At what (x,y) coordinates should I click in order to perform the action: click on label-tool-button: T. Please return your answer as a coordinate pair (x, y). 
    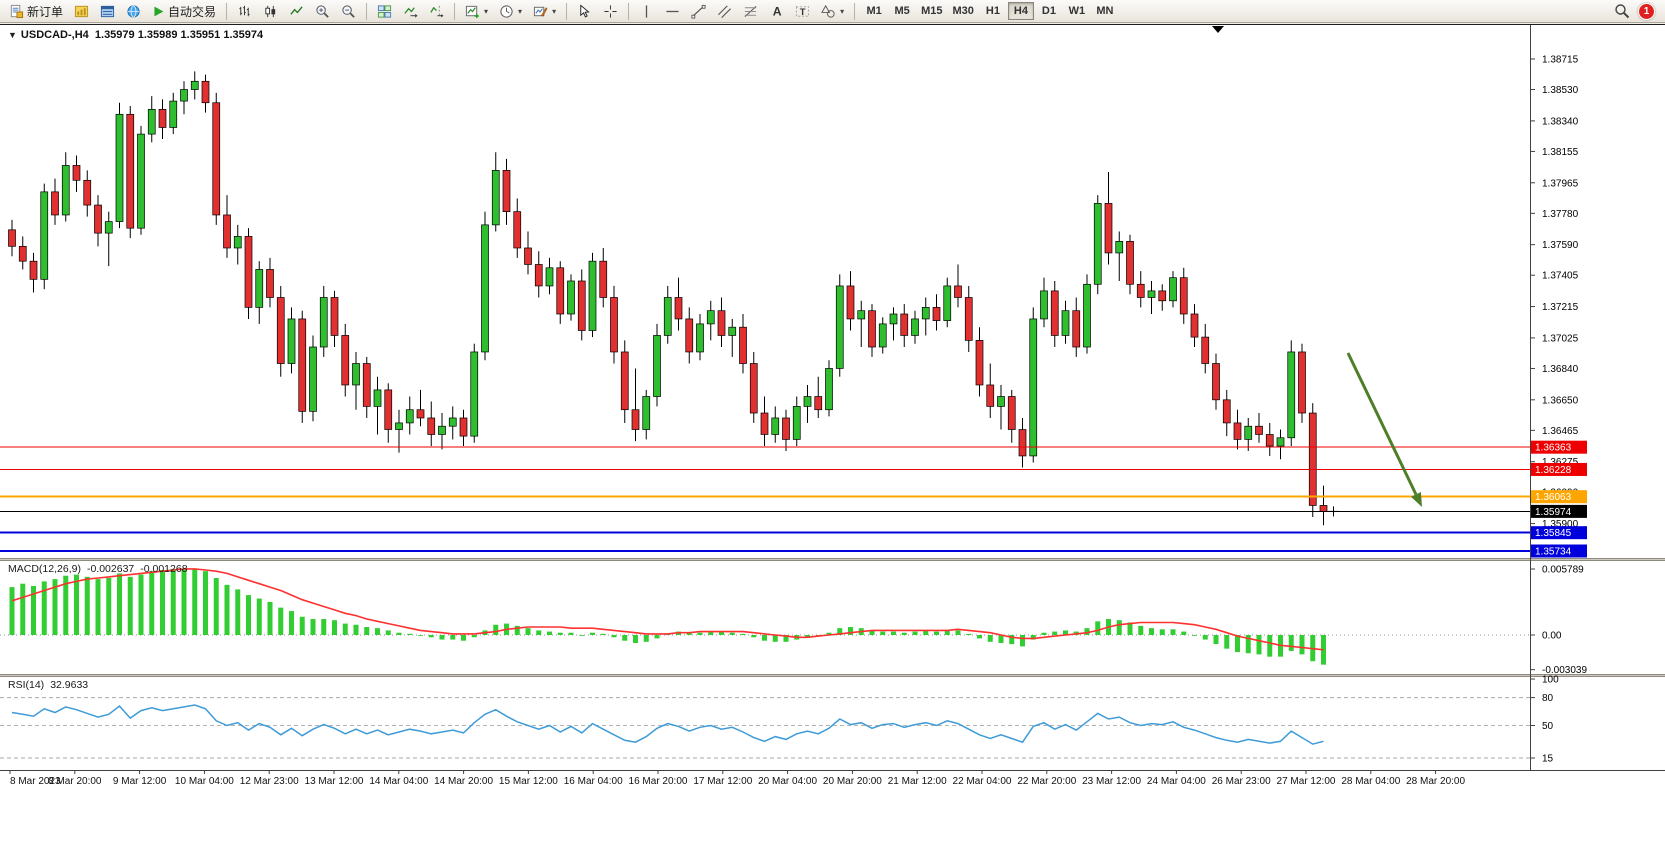
    Looking at the image, I should click on (802, 11).